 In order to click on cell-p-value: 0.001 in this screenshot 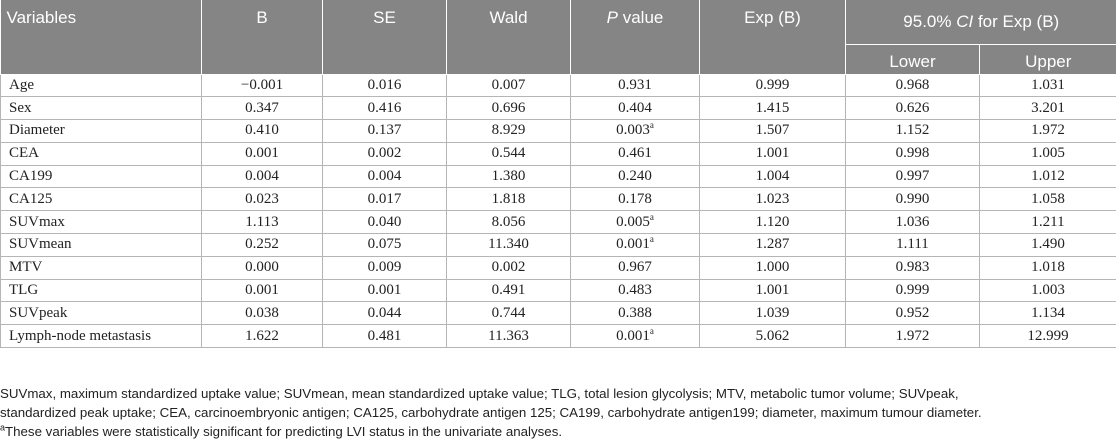, I will do `click(633, 244)`.